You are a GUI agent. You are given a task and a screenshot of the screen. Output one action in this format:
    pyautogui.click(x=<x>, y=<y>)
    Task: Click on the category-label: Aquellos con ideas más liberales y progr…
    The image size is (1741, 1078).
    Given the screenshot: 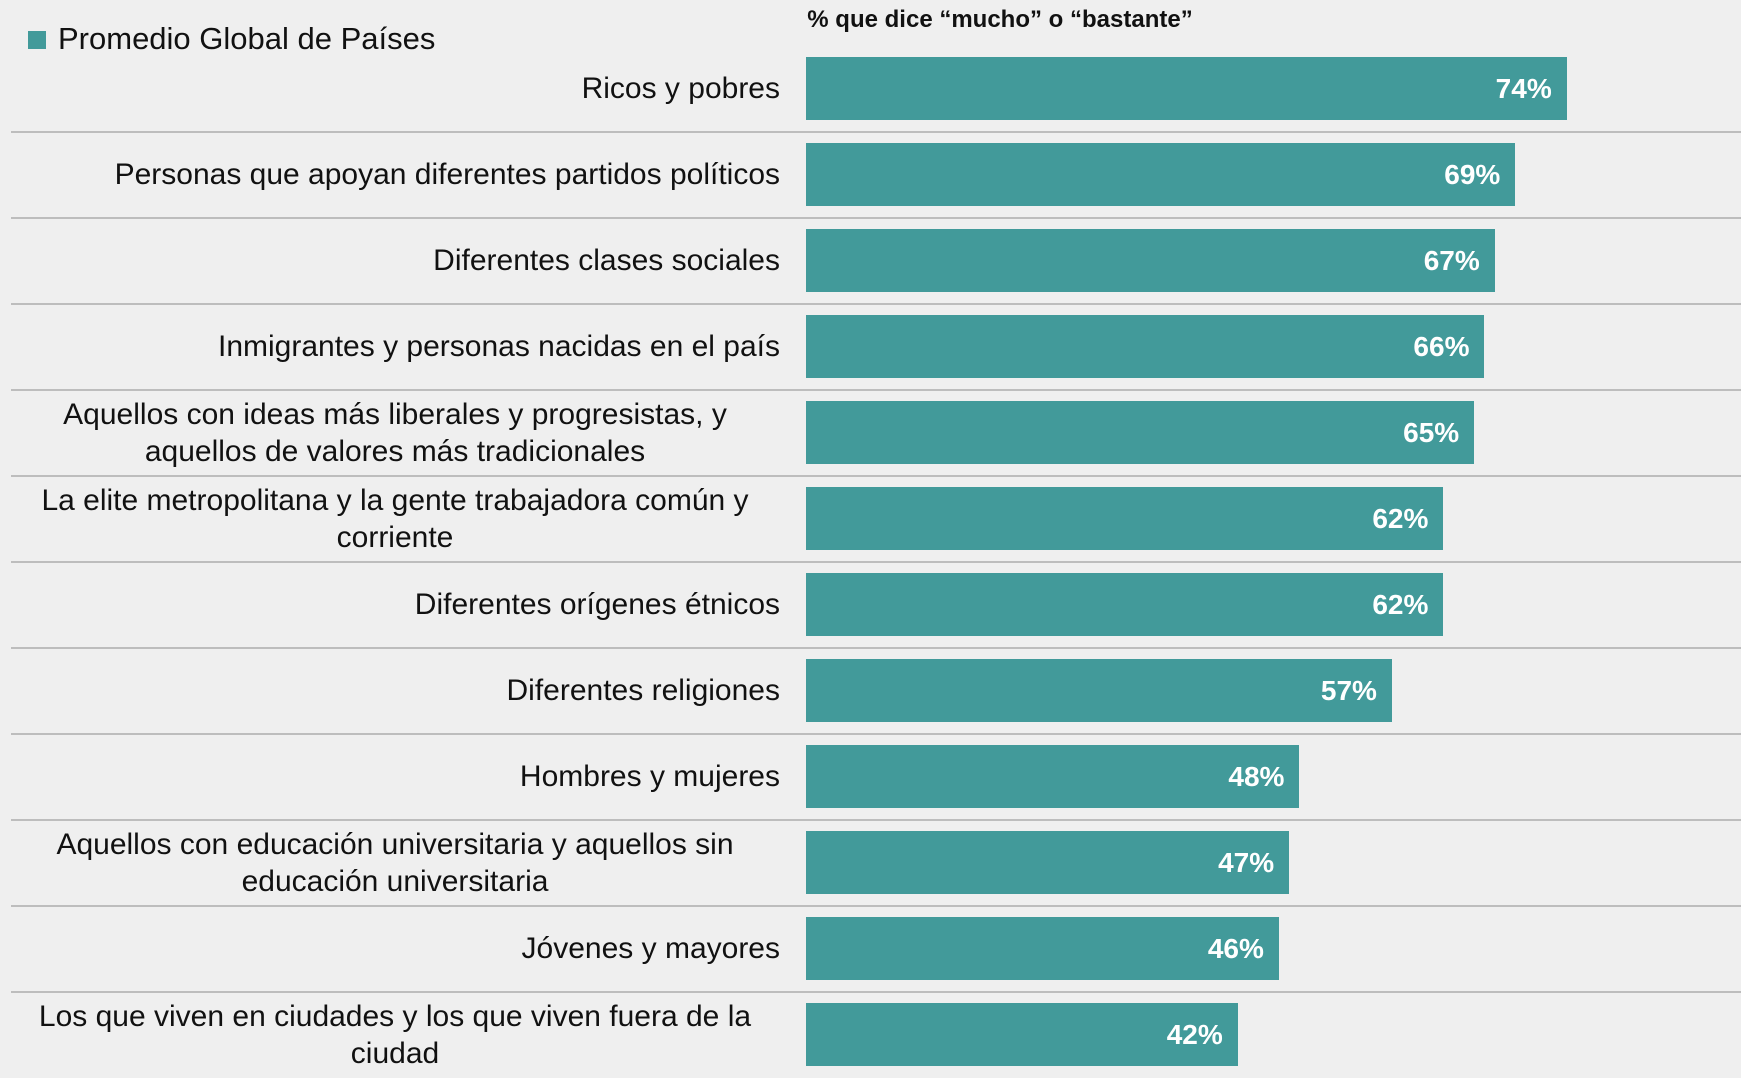 What is the action you would take?
    pyautogui.click(x=395, y=432)
    